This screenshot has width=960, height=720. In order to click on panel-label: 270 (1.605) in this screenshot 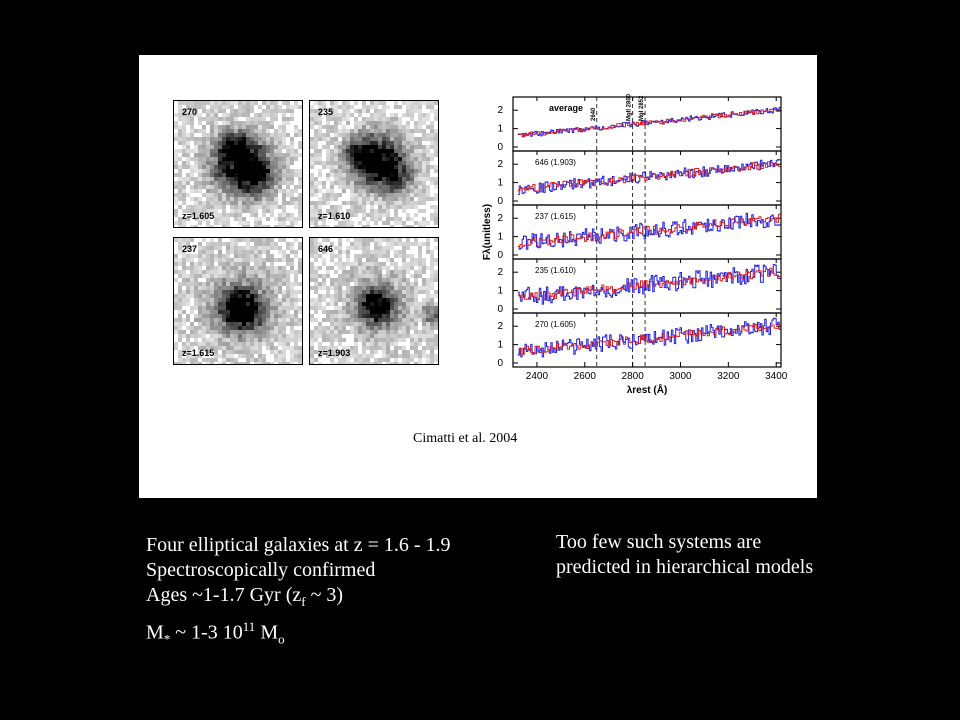, I will do `click(555, 324)`.